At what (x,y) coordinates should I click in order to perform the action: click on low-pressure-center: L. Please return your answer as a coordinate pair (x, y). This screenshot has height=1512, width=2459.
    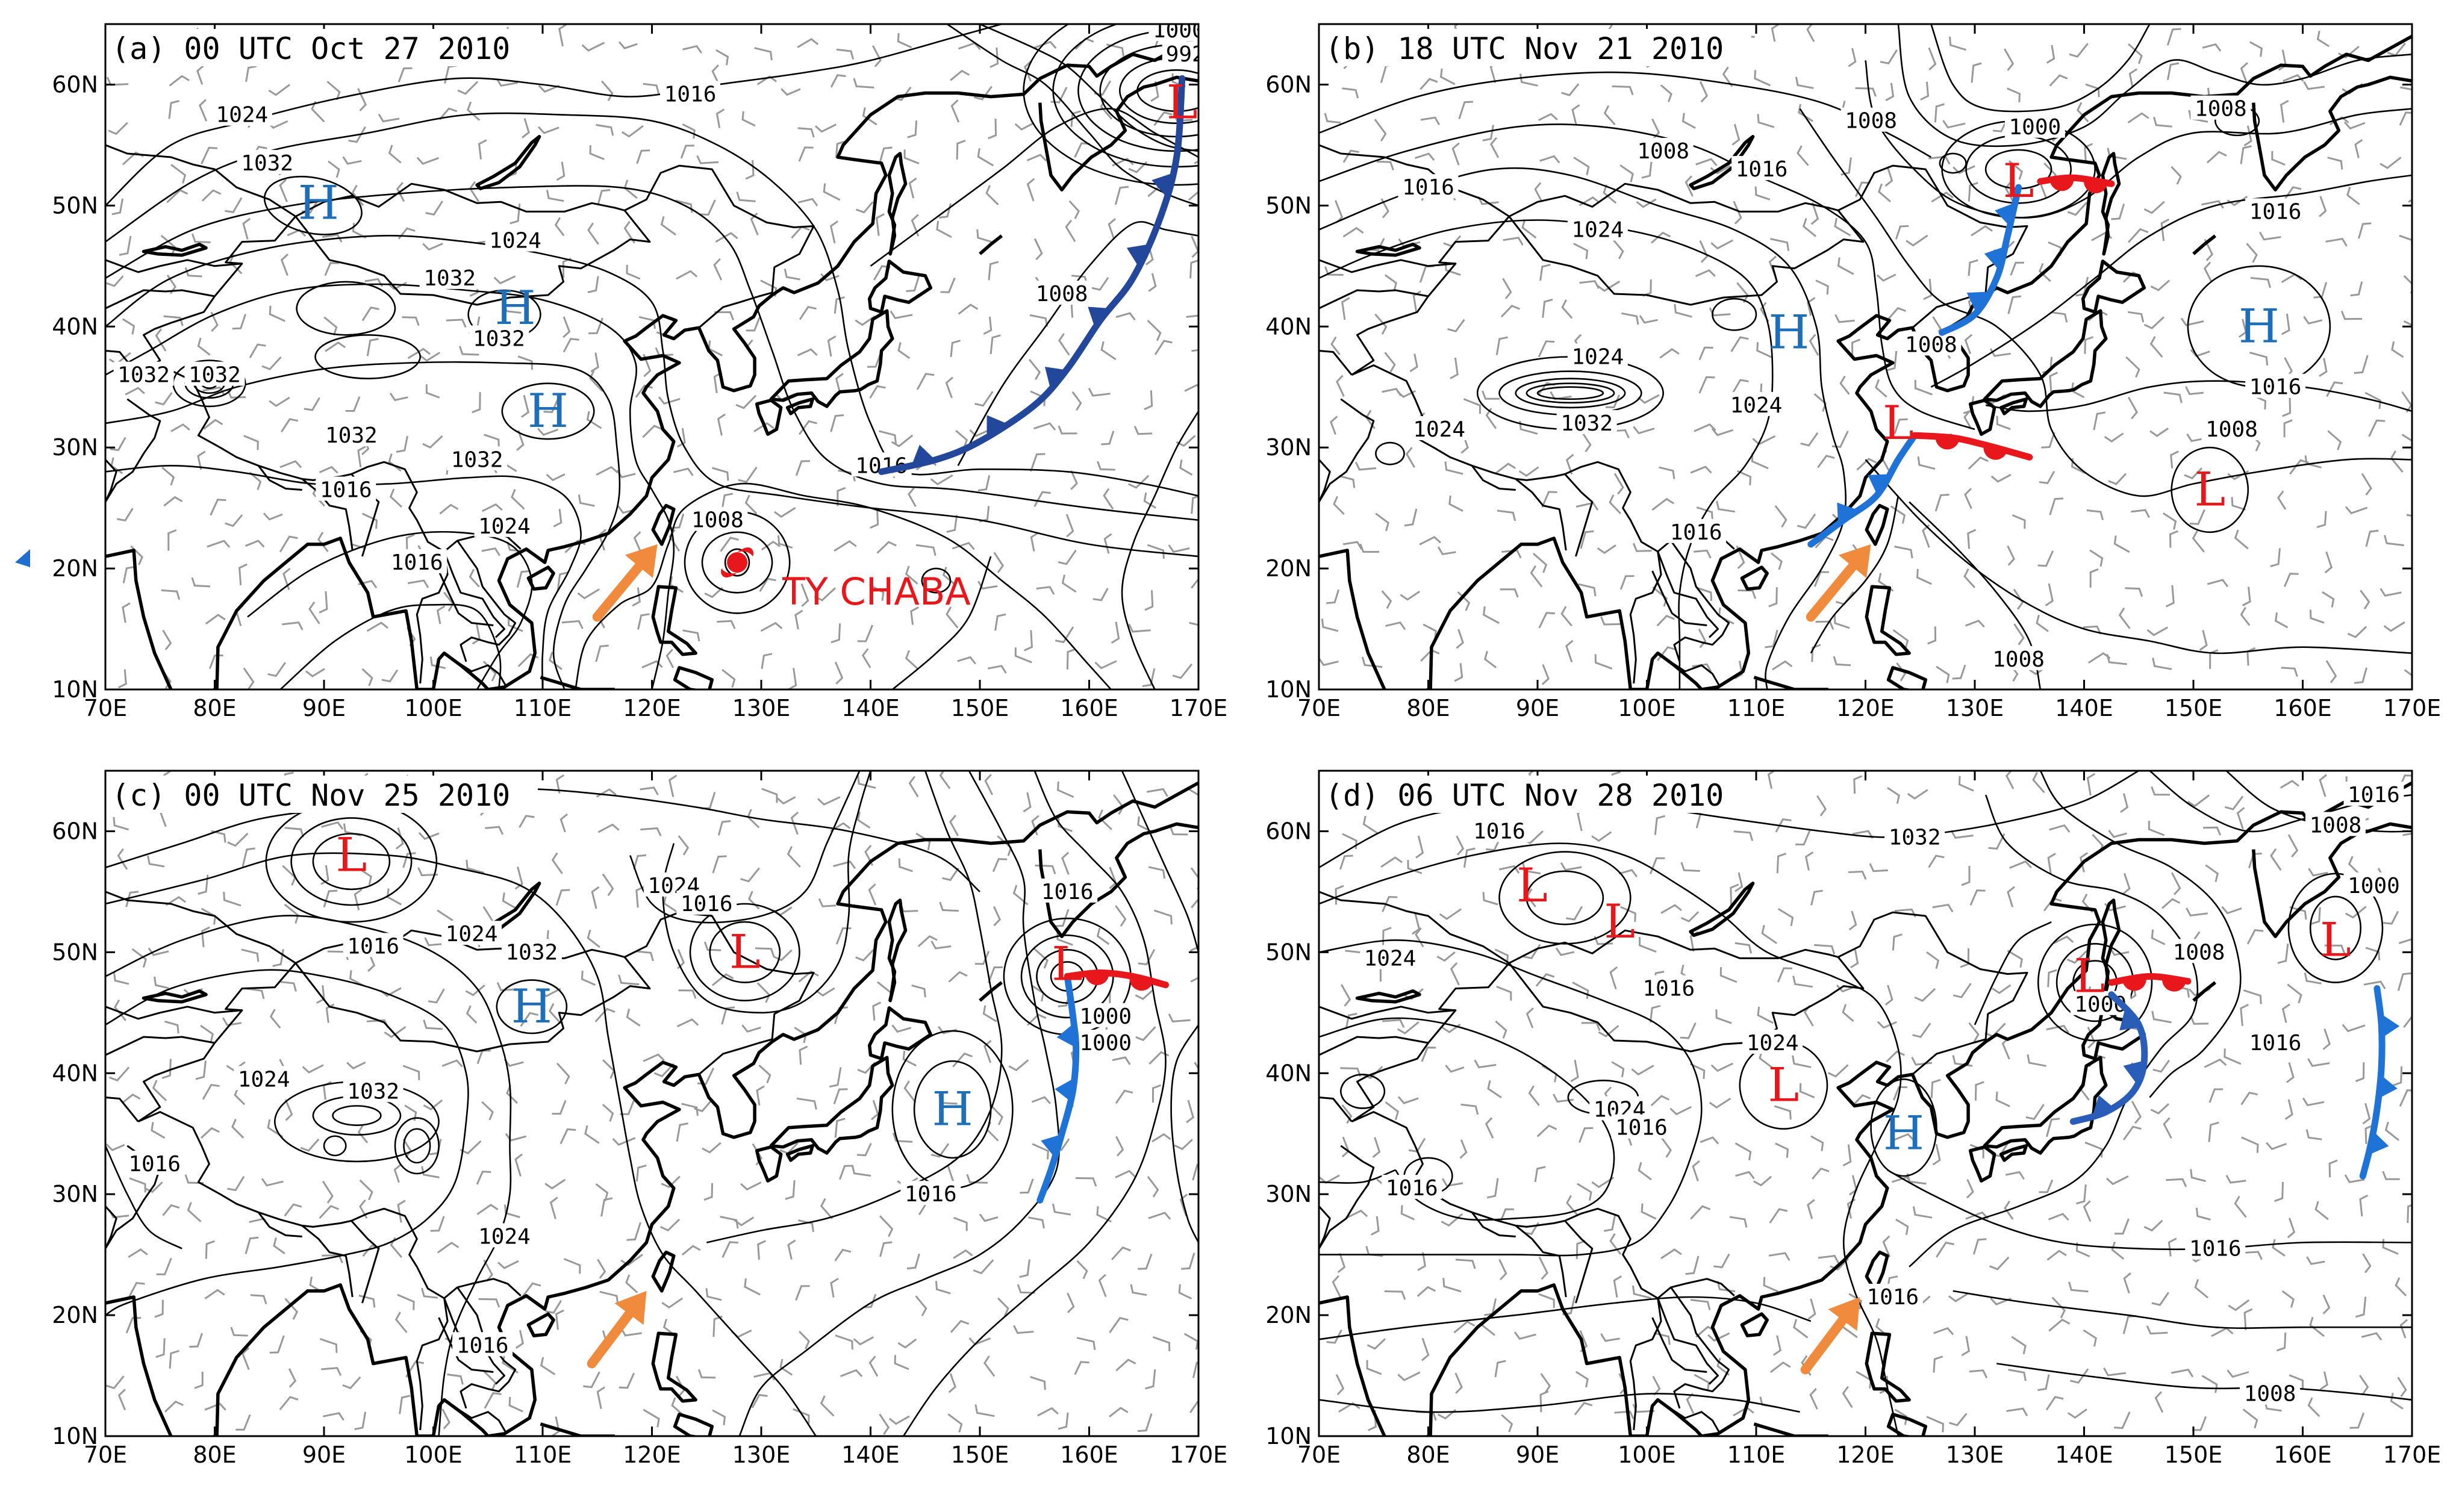
    Looking at the image, I should click on (1532, 886).